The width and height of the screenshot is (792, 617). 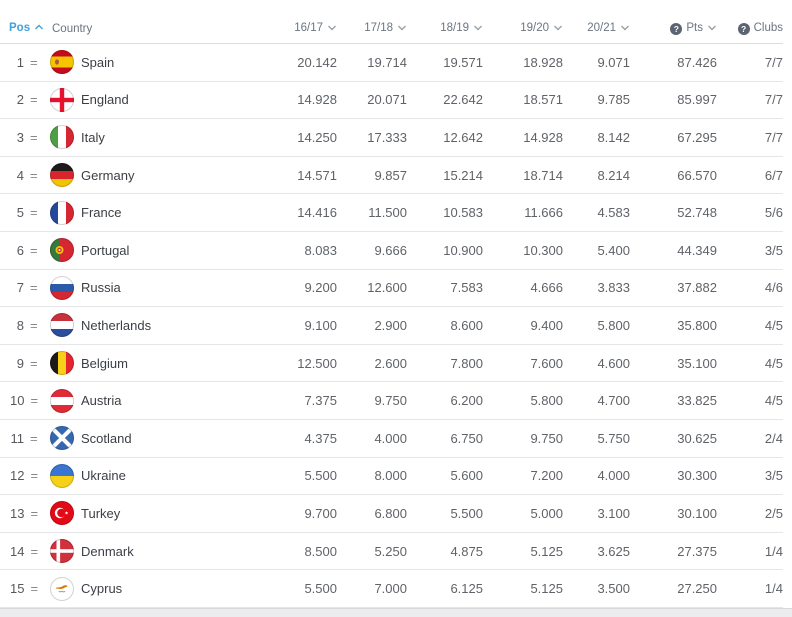 What do you see at coordinates (72, 28) in the screenshot?
I see `country-header-label: Country` at bounding box center [72, 28].